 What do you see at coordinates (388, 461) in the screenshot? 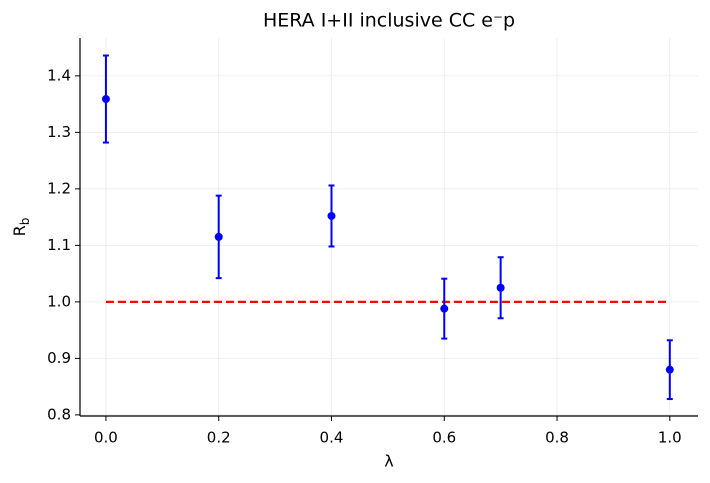
I see `x-axis-label: λ` at bounding box center [388, 461].